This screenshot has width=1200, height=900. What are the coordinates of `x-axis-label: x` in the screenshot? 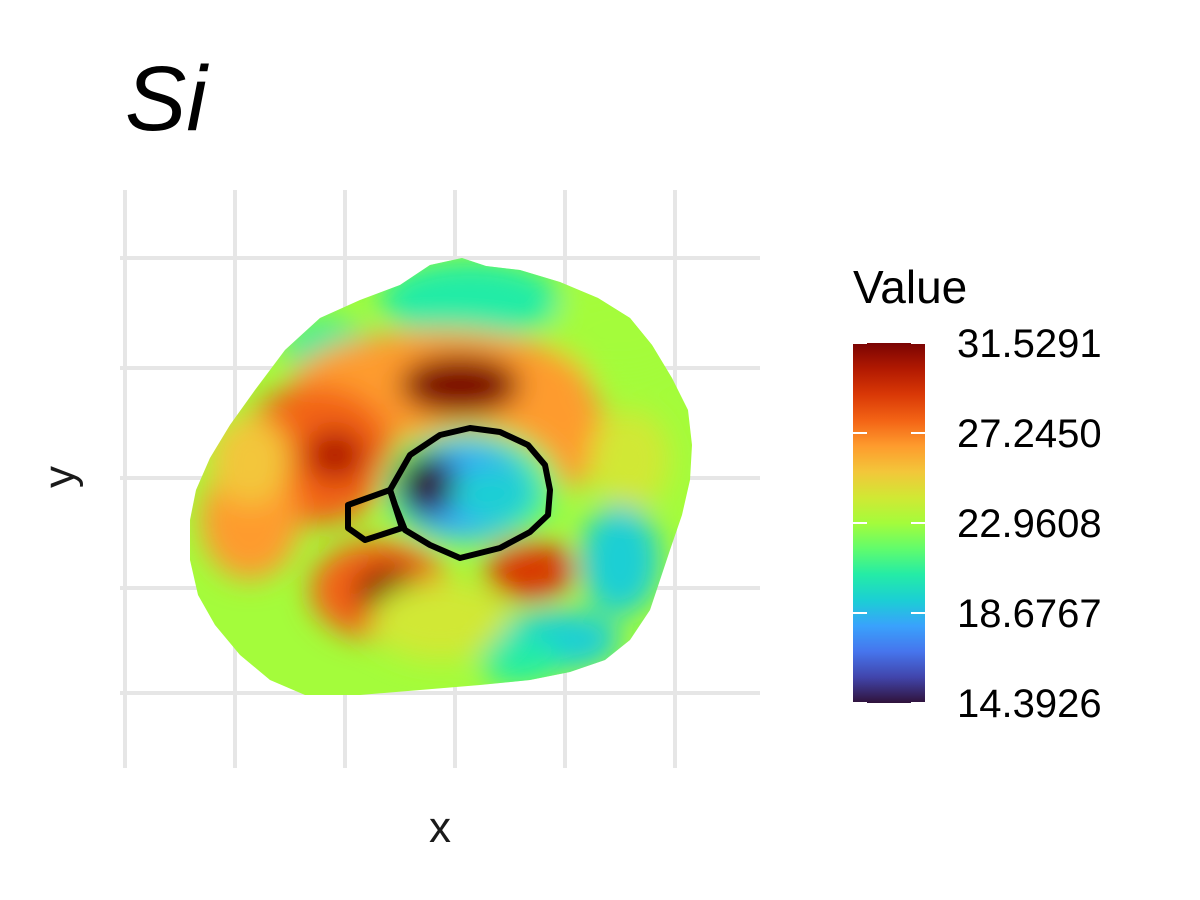 It's located at (440, 827).